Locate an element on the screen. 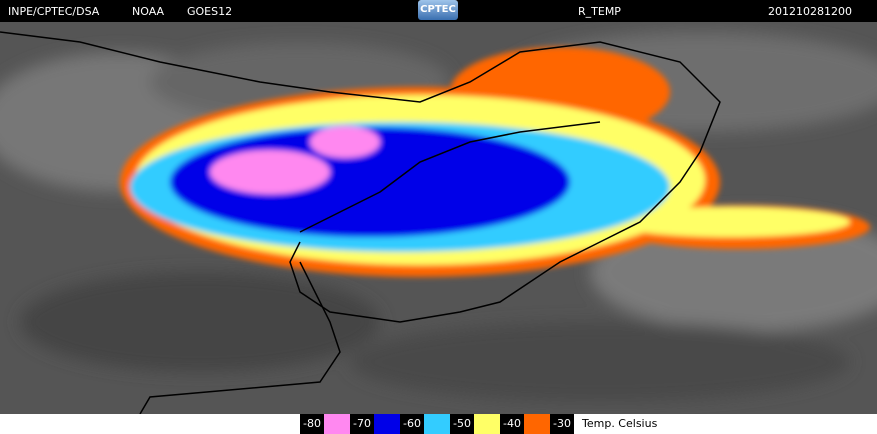 This screenshot has height=434, width=877. legend: -80 -70 -60 -50 -40 -30 Temp. Celsius is located at coordinates (478, 424).